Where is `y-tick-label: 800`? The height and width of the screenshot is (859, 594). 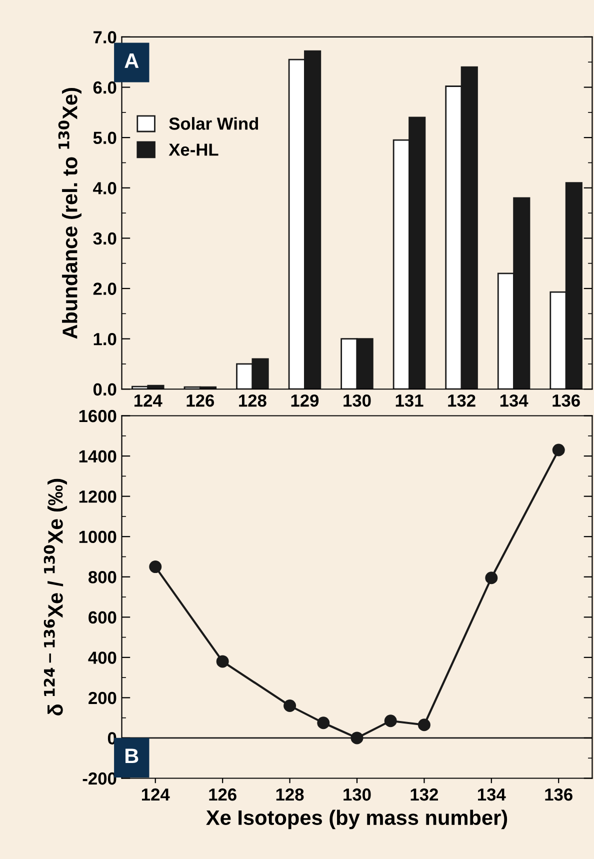
y-tick-label: 800 is located at coordinates (102, 577).